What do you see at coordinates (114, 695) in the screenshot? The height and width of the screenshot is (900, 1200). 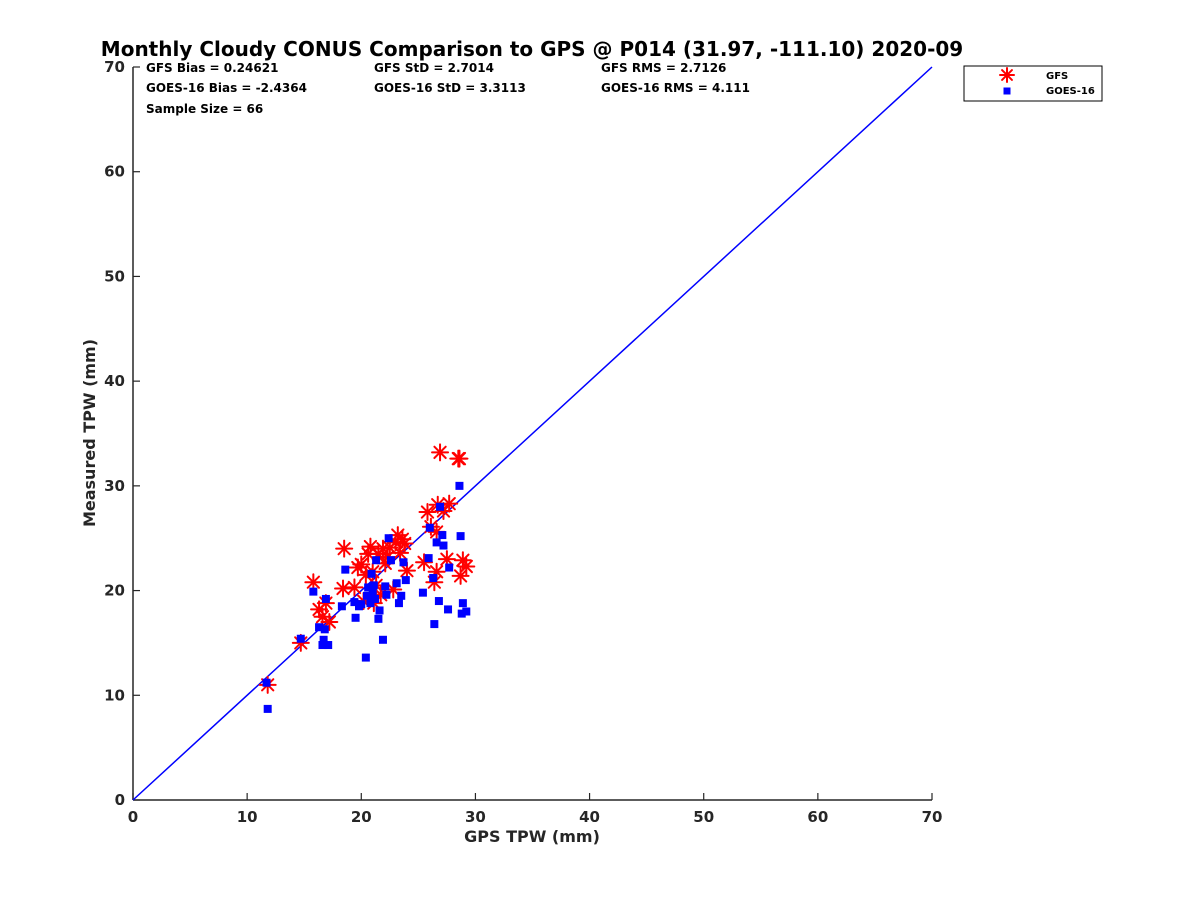 I see `y-tick-label: 10` at bounding box center [114, 695].